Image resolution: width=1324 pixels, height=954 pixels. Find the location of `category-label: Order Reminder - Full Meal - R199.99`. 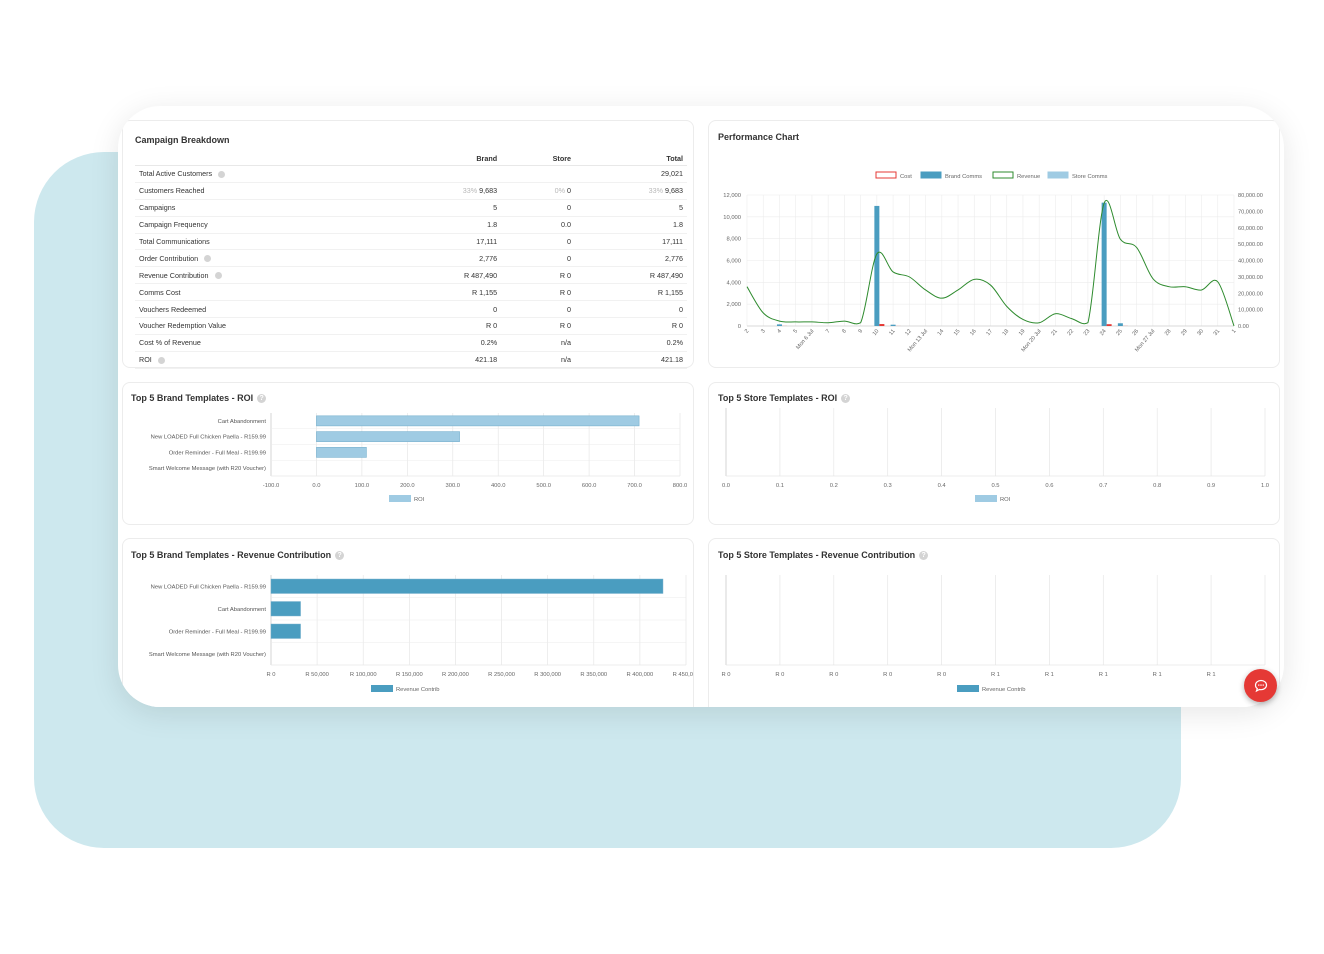

category-label: Order Reminder - Full Meal - R199.99 is located at coordinates (217, 453).